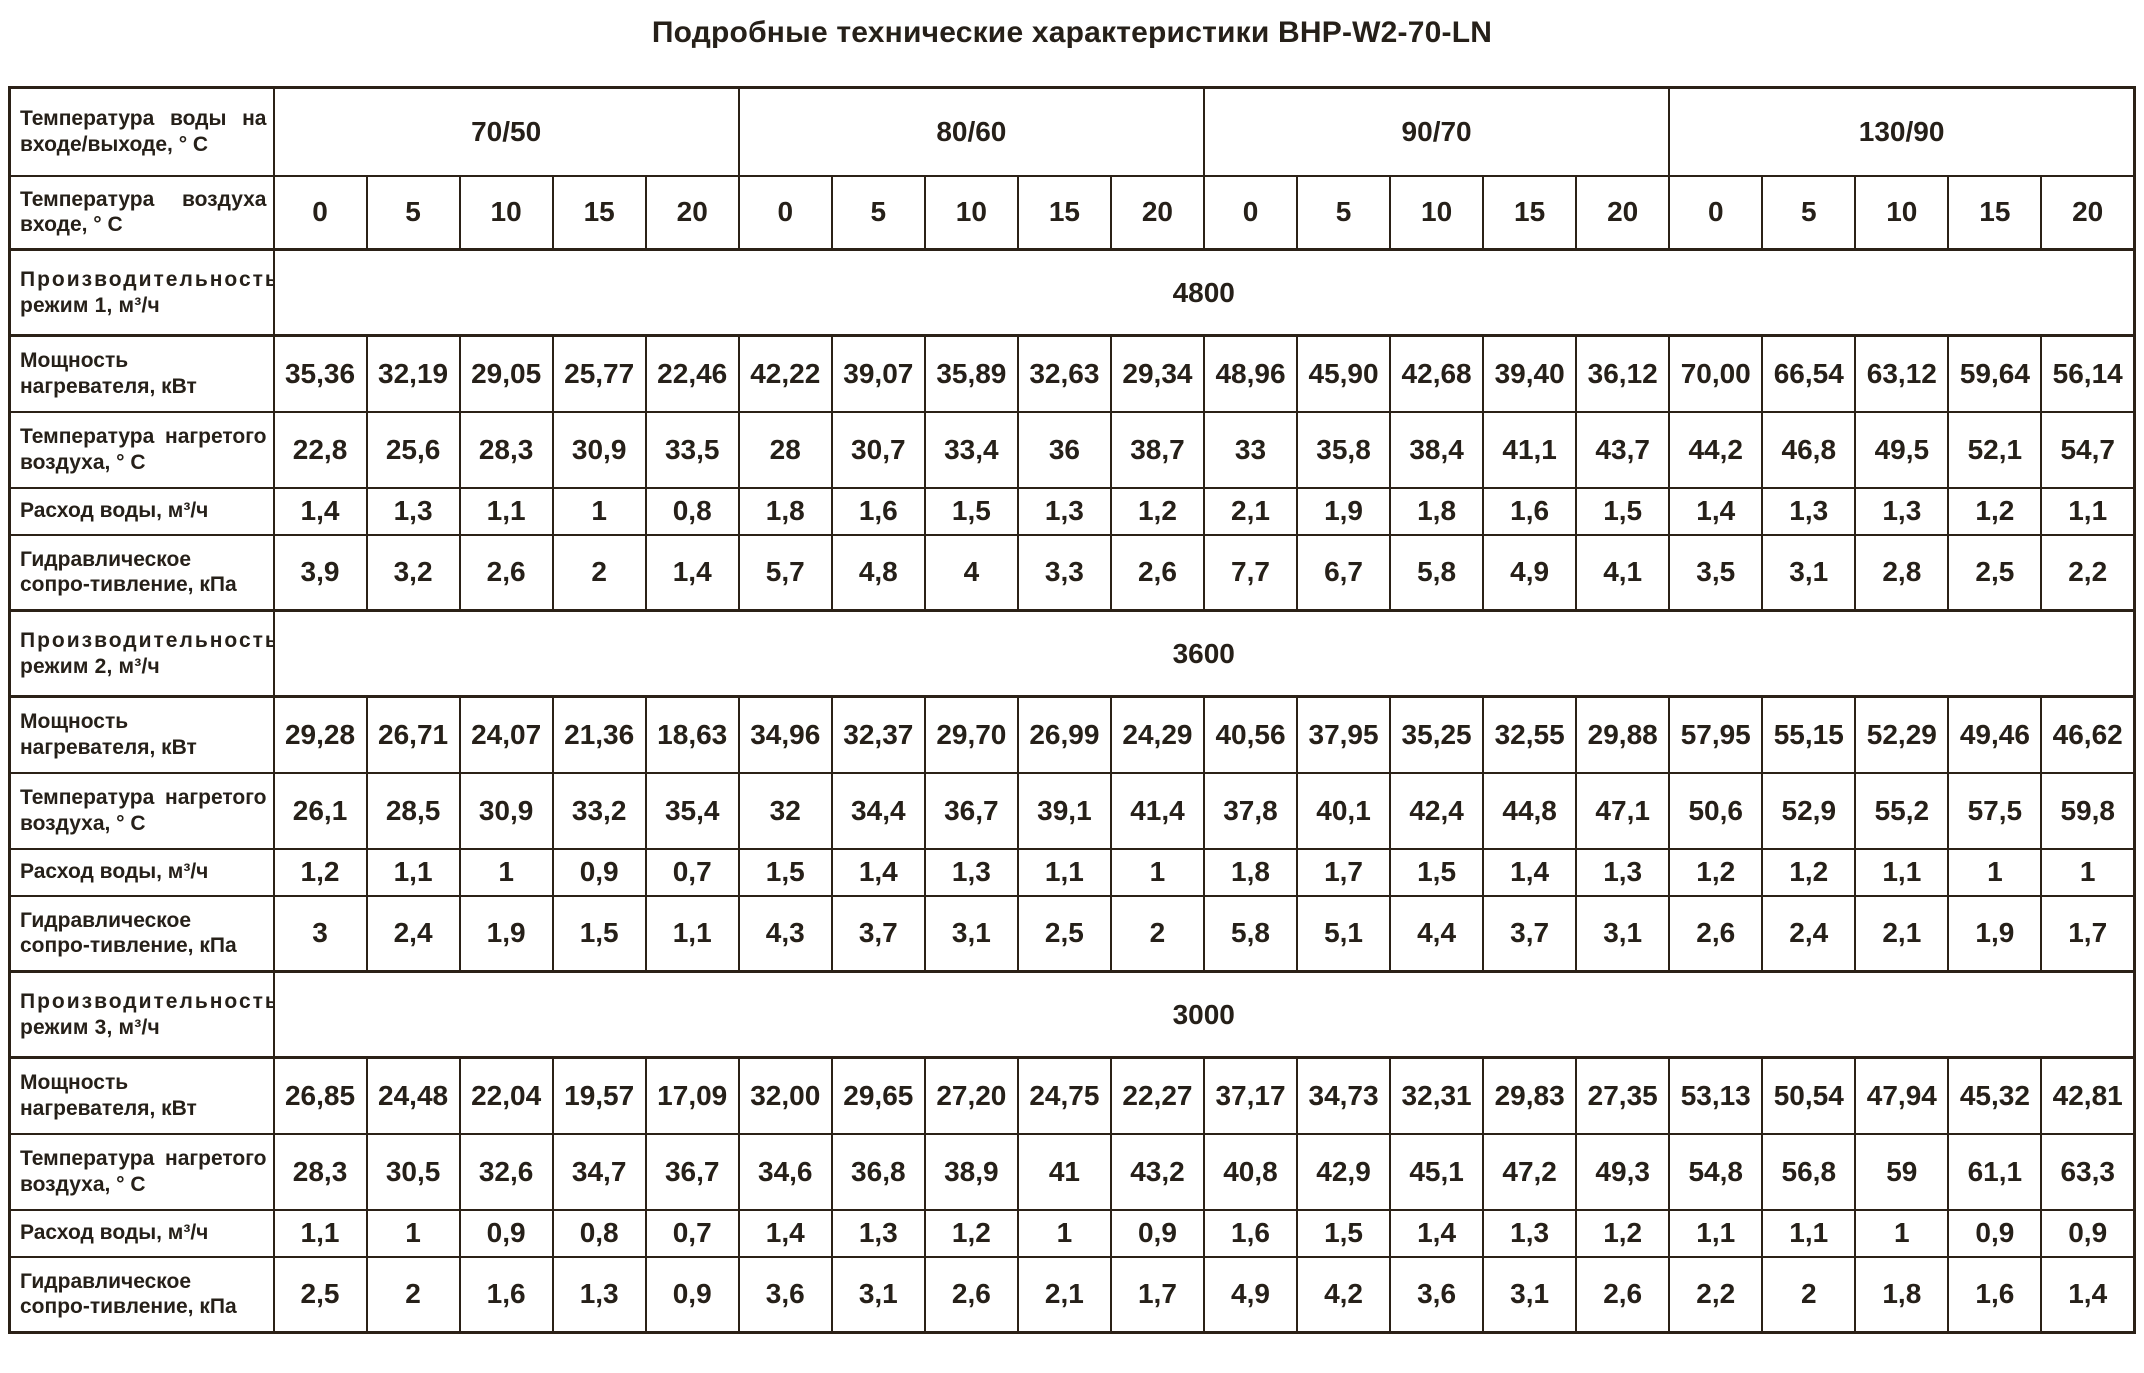  I want to click on water-flow-value: 1,2, so click(320, 872).